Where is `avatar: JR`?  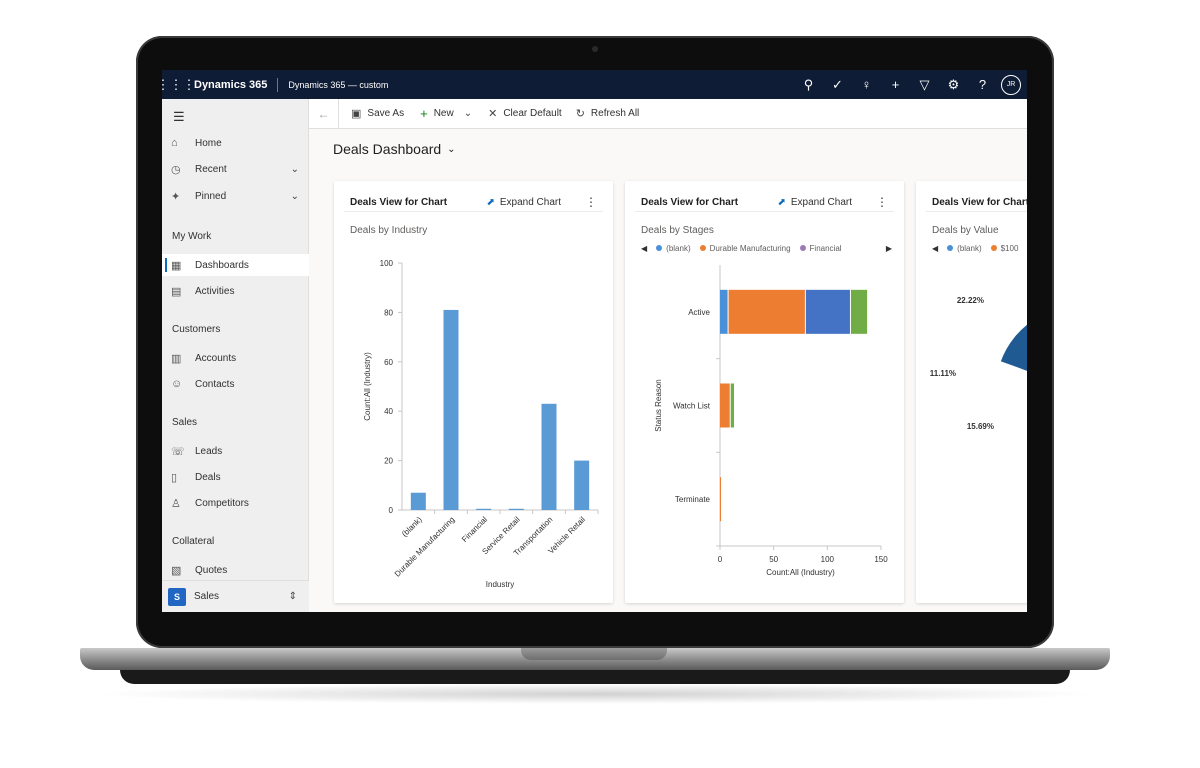
avatar: JR is located at coordinates (1011, 84).